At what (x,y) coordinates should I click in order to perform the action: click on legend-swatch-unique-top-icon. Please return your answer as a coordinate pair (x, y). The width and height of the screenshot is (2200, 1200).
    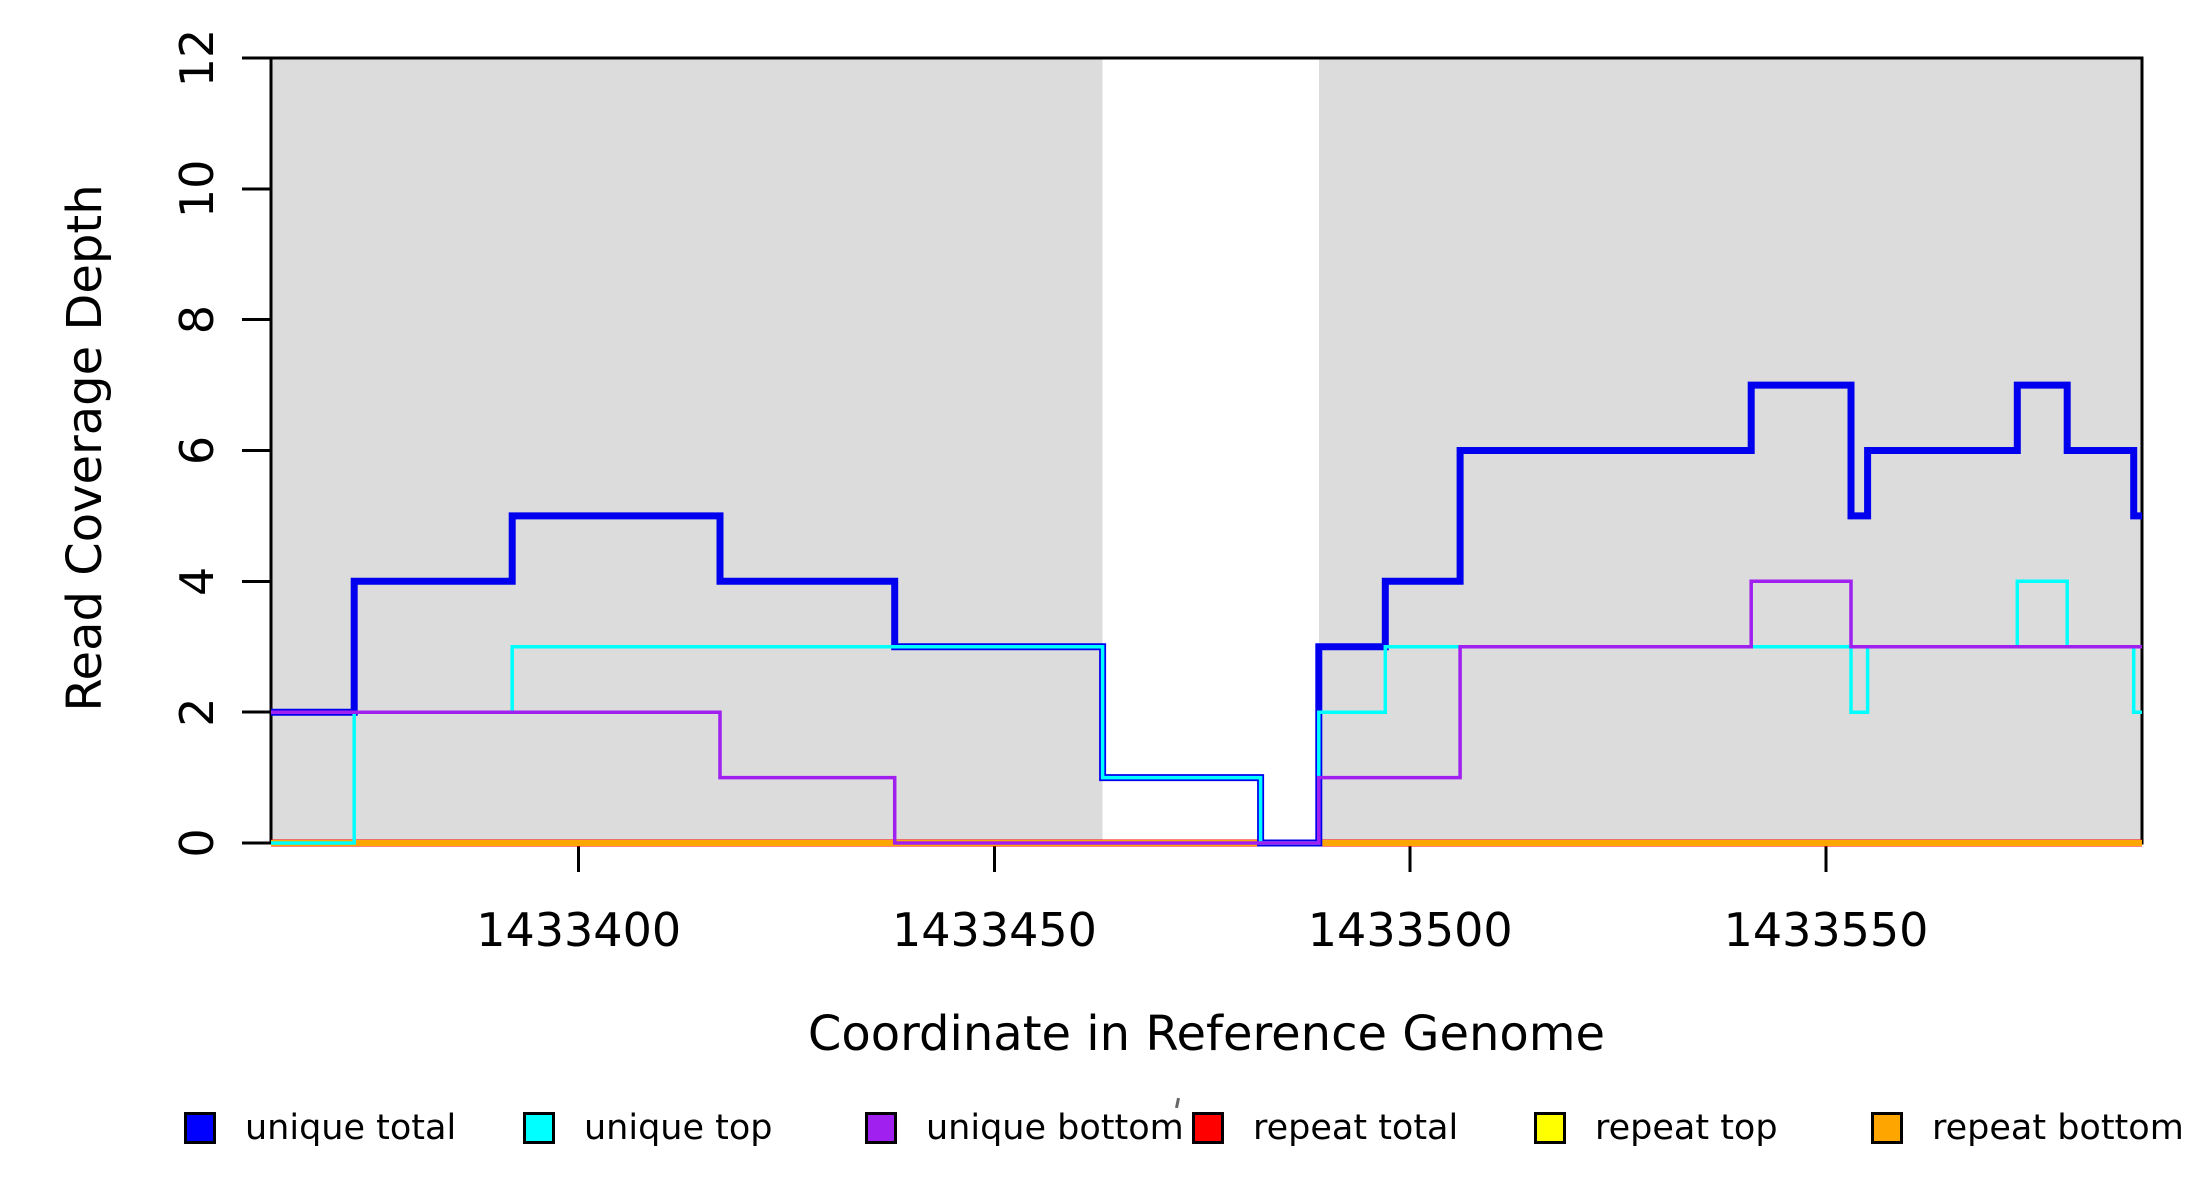
    Looking at the image, I should click on (539, 1128).